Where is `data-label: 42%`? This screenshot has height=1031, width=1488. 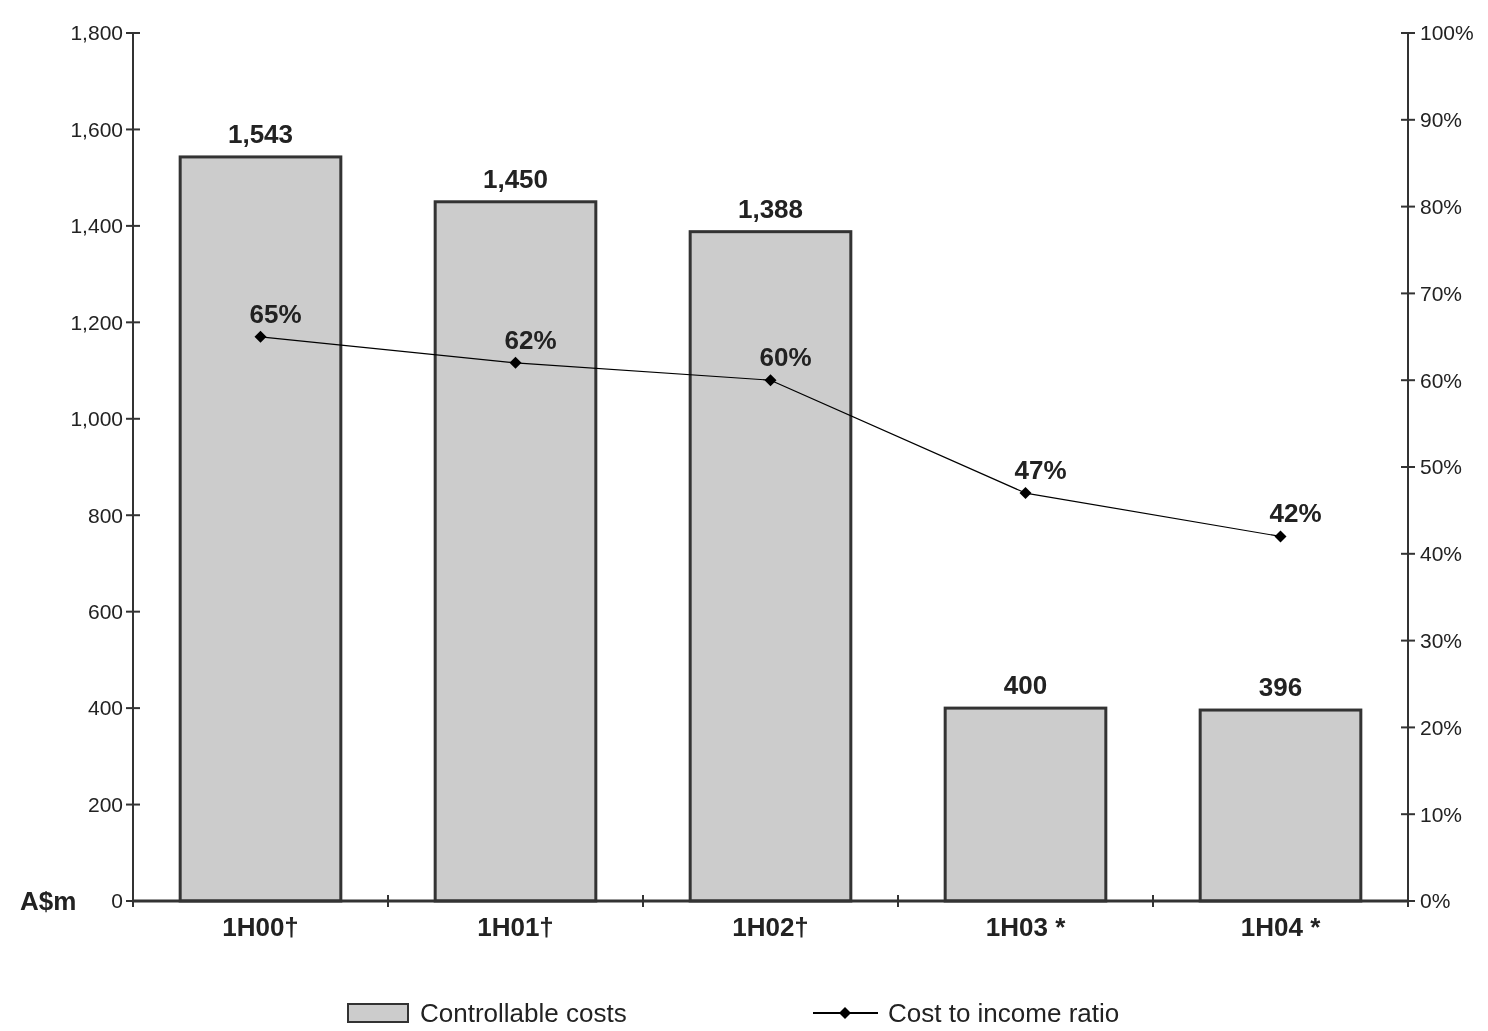 data-label: 42% is located at coordinates (1295, 513).